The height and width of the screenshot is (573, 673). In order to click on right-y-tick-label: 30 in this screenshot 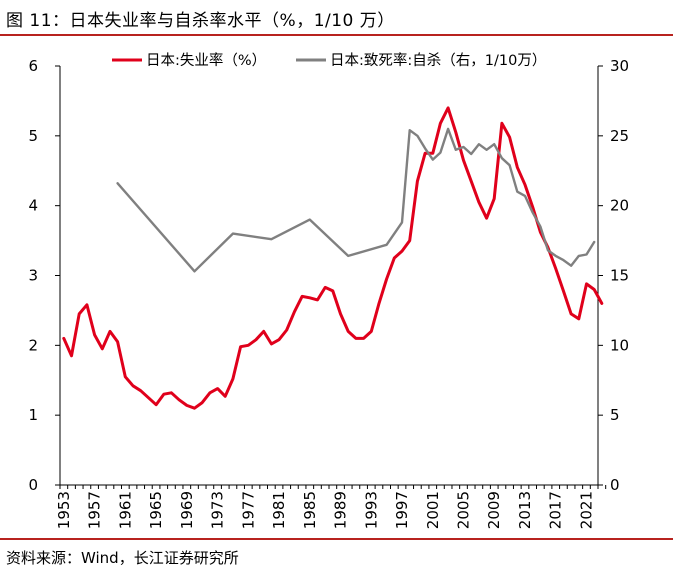, I will do `click(619, 66)`.